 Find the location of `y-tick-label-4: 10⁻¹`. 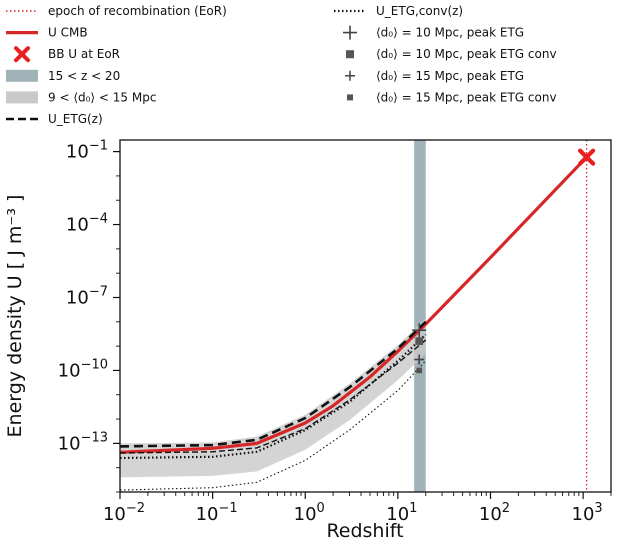

y-tick-label-4: 10⁻¹ is located at coordinates (87, 151).